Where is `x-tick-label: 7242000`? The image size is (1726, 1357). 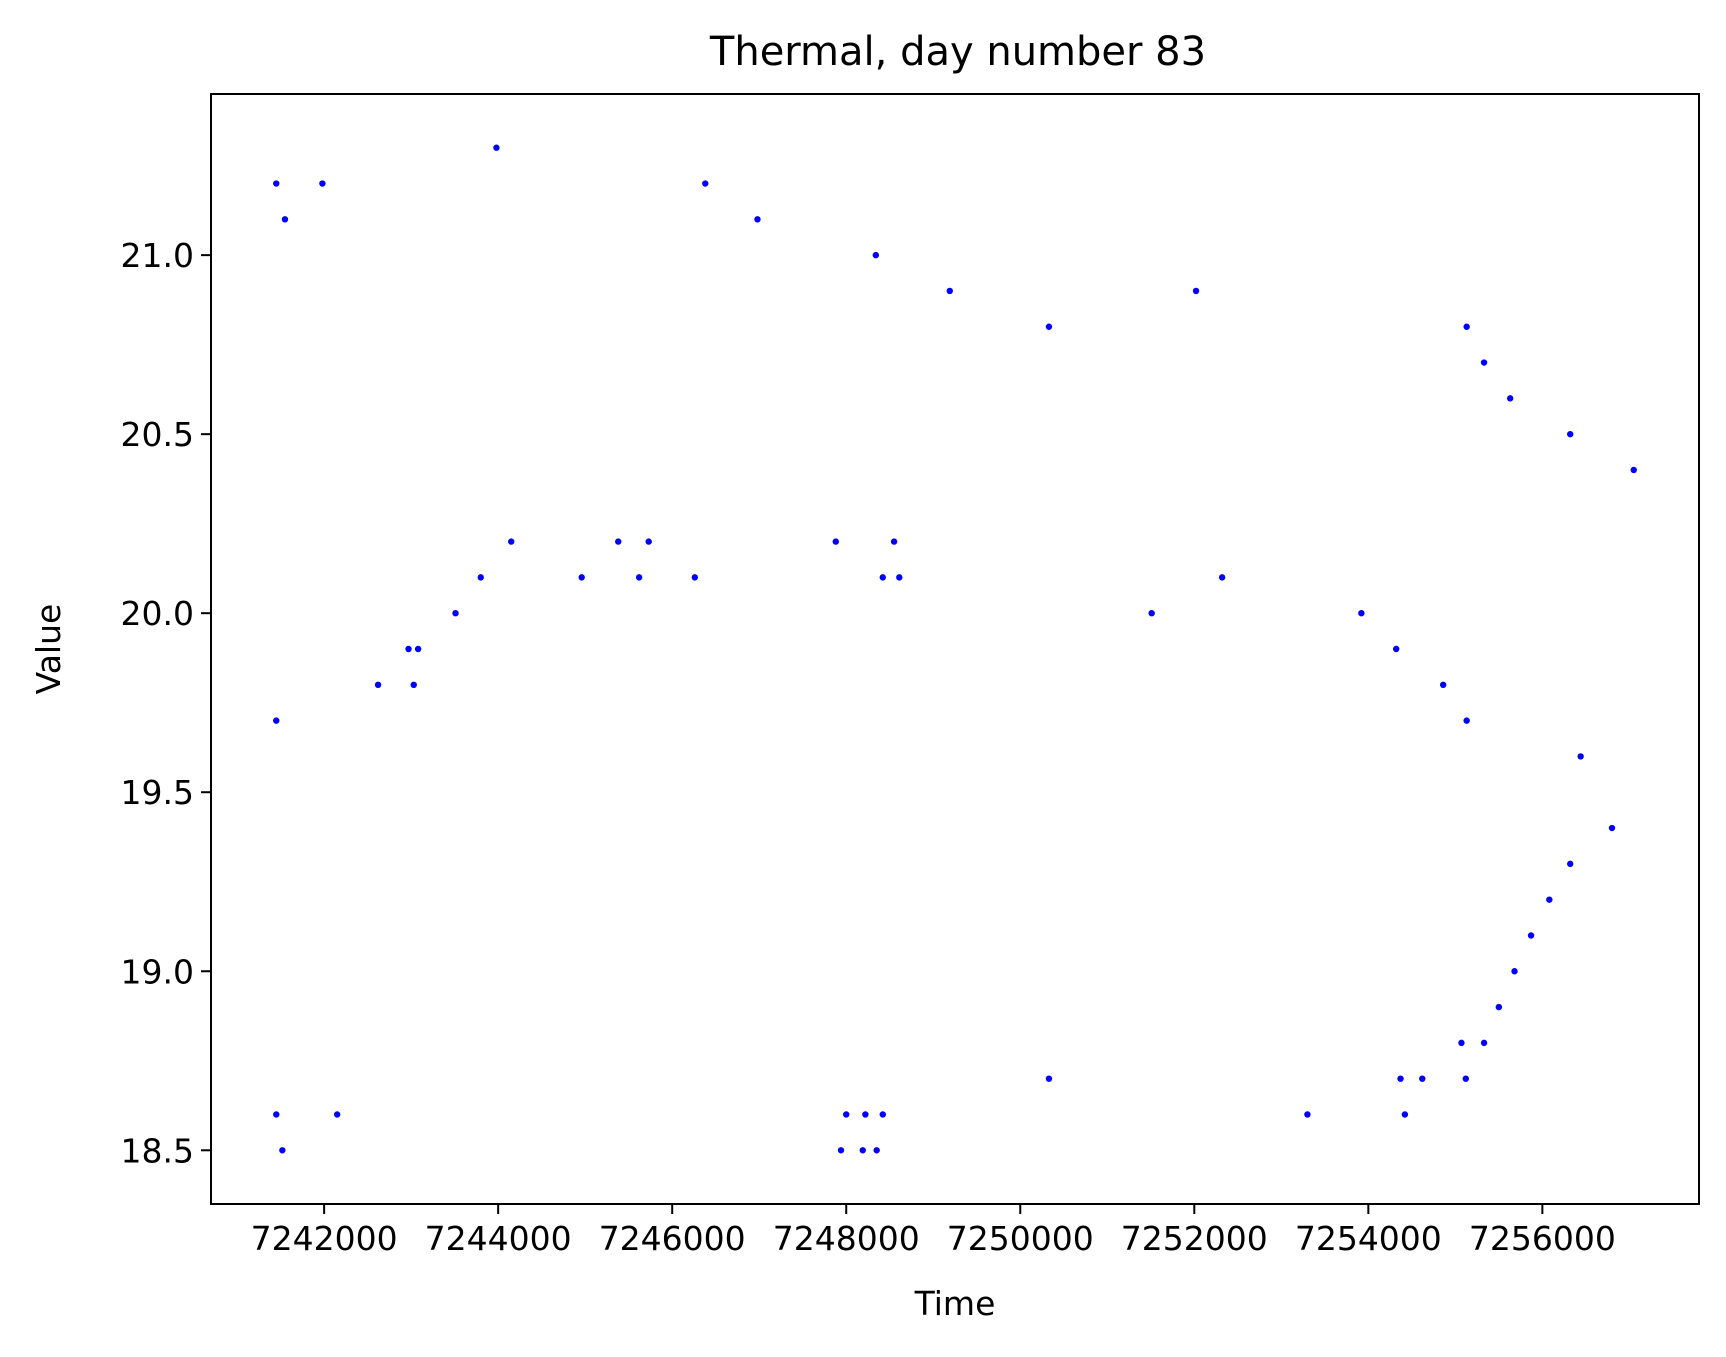 x-tick-label: 7242000 is located at coordinates (324, 1238).